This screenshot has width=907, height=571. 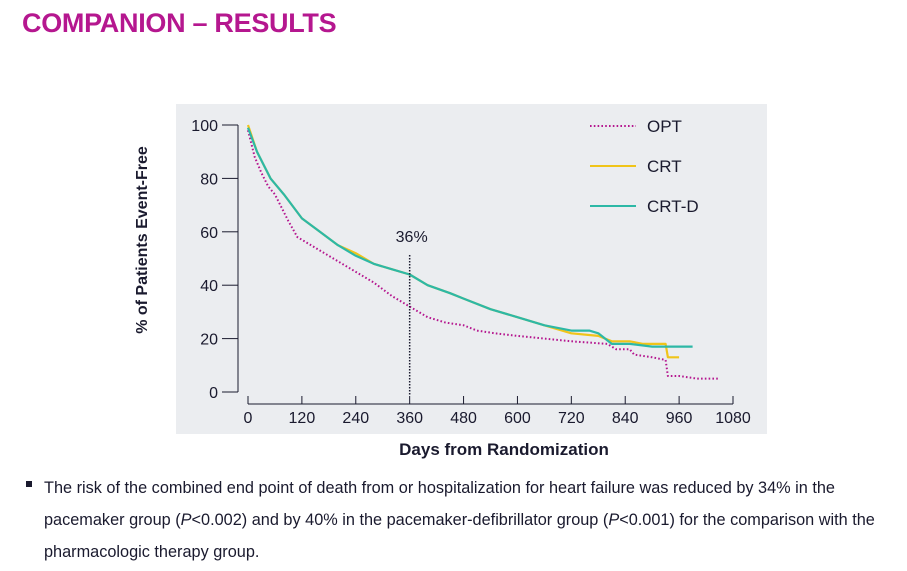 What do you see at coordinates (409, 418) in the screenshot?
I see `x-tick-label: 360` at bounding box center [409, 418].